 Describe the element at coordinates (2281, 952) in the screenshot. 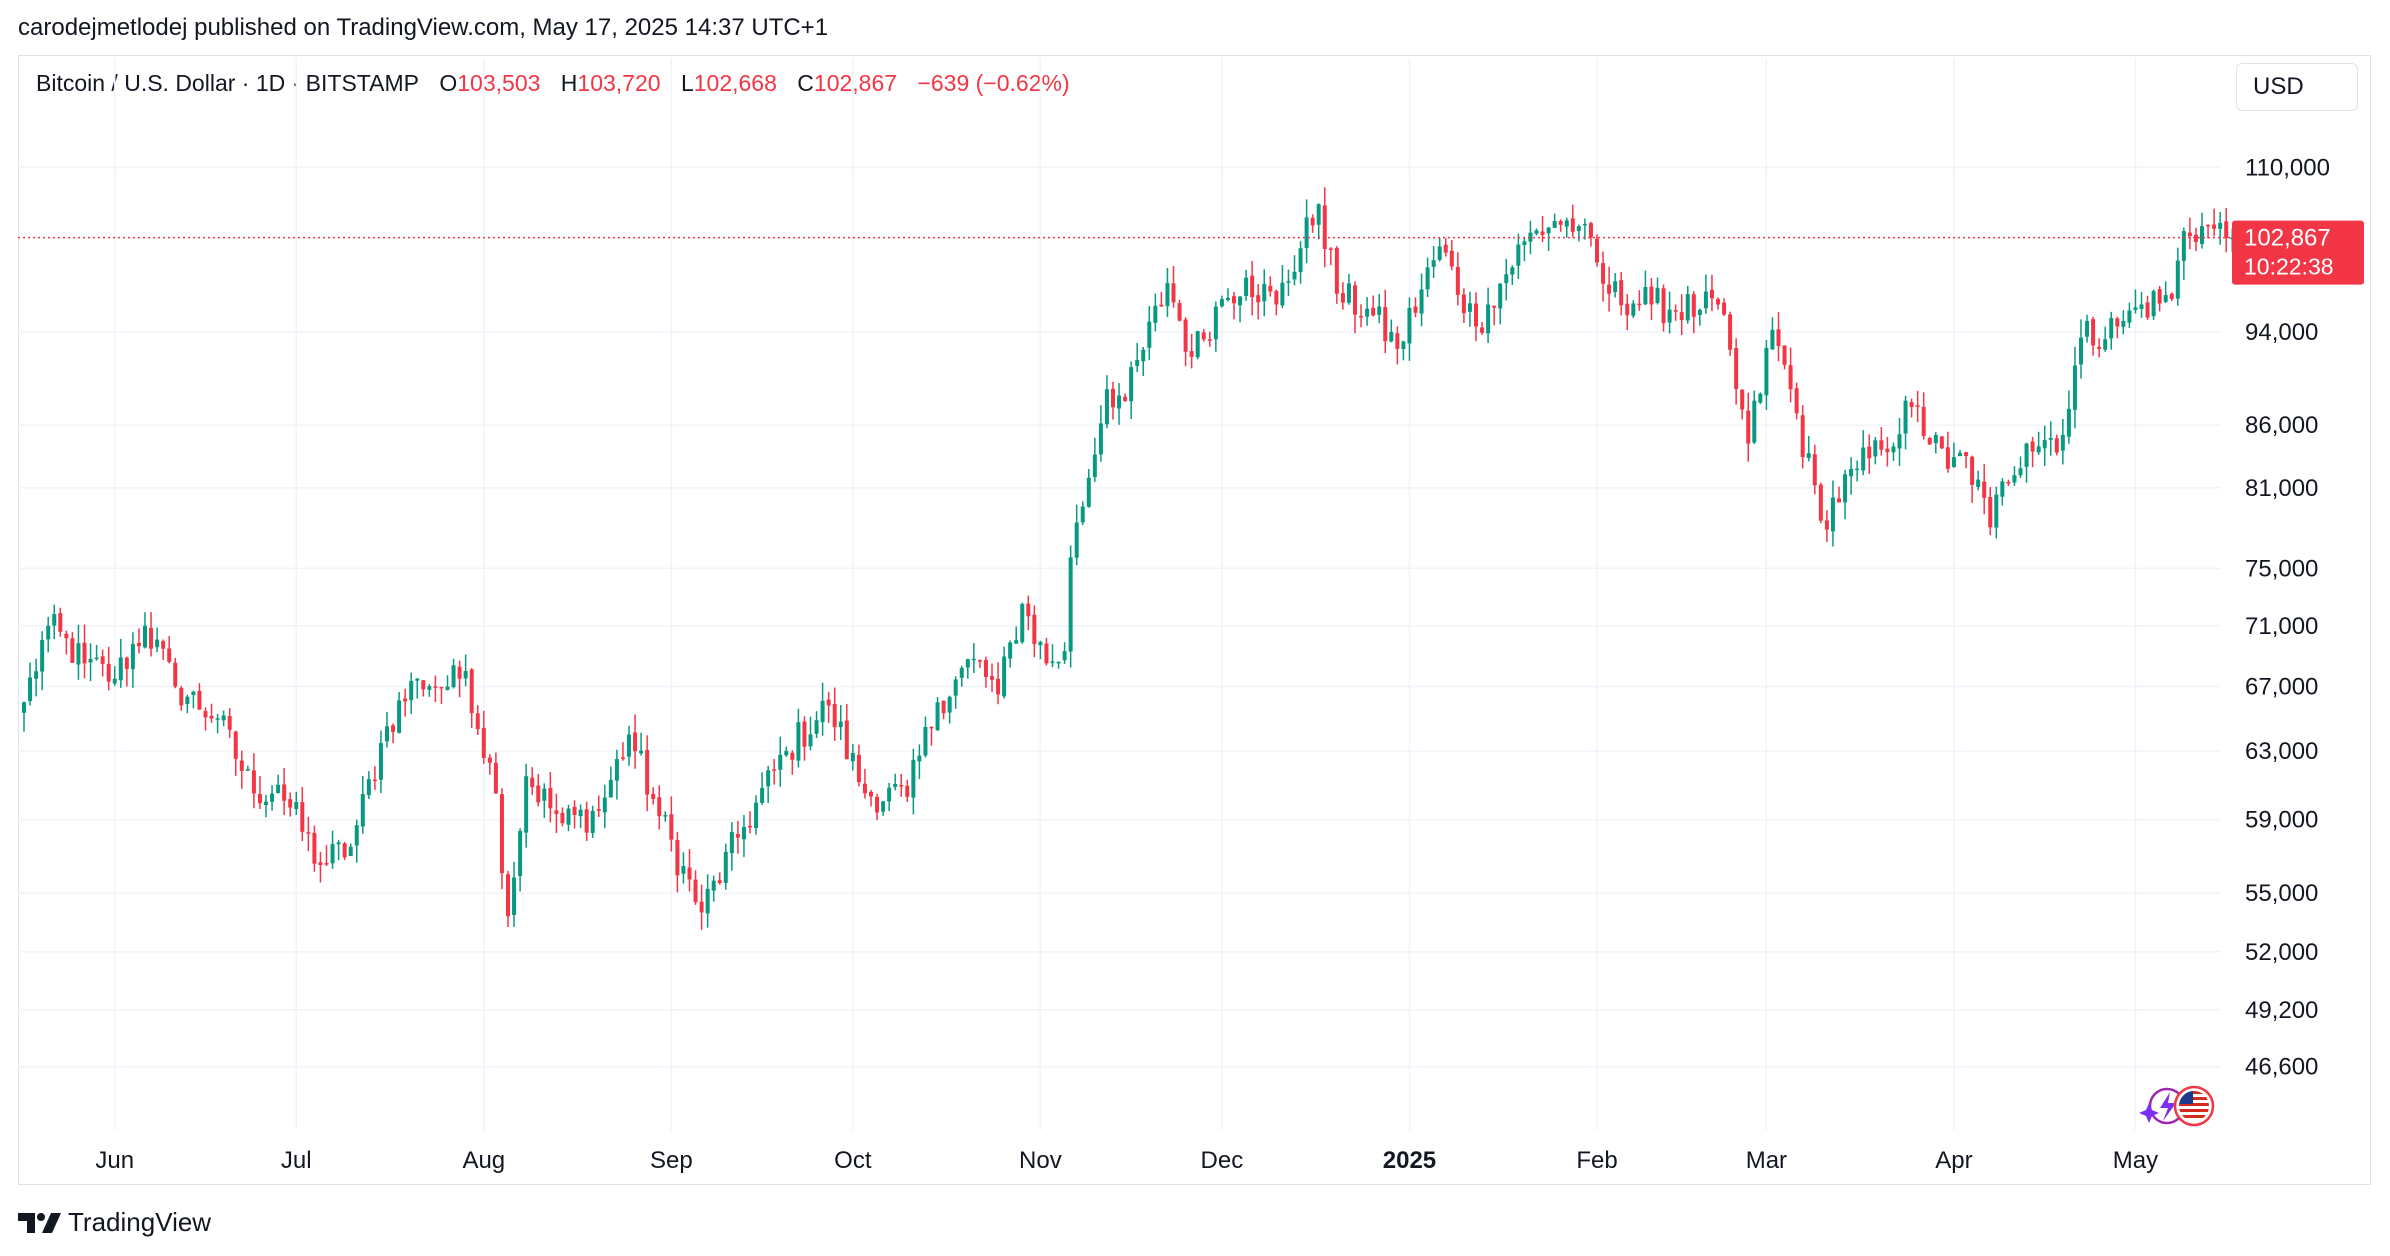

I see `y-tick-label: 52,000` at that location.